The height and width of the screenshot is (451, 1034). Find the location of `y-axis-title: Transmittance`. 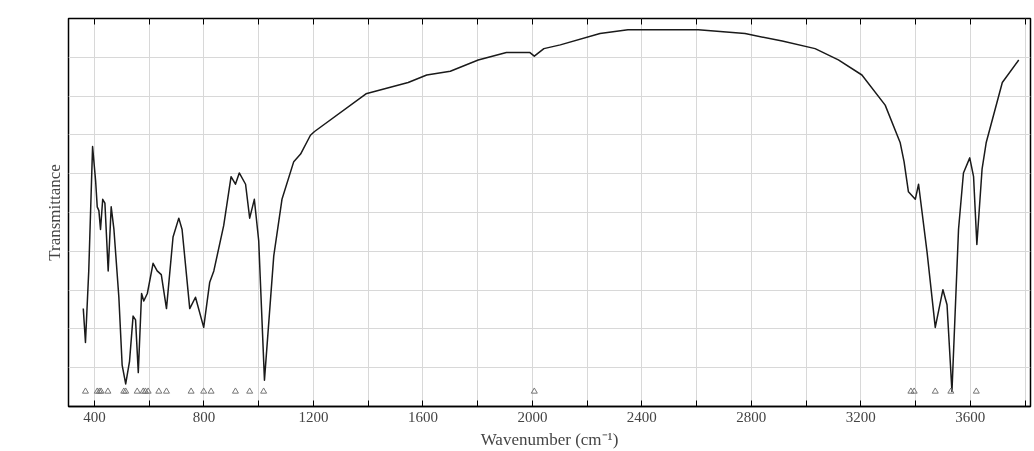

y-axis-title: Transmittance is located at coordinates (54, 212).